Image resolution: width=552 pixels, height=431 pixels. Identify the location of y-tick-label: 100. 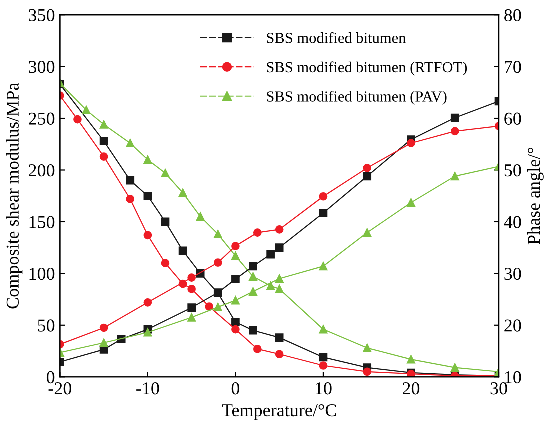
(42, 274).